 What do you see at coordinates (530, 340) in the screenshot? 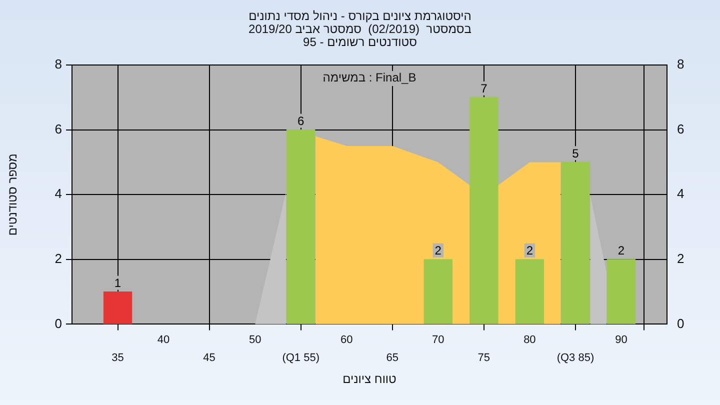
I see `x-tick-label: 80` at bounding box center [530, 340].